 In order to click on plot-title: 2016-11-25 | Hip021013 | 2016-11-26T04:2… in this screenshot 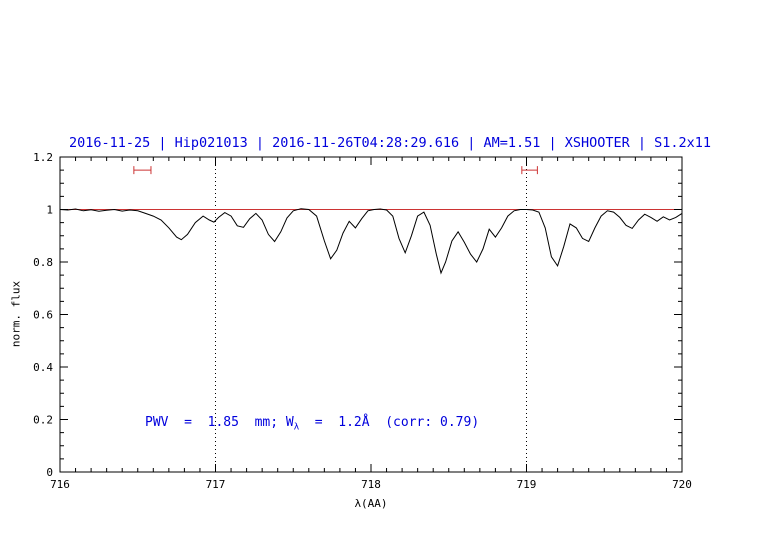, I will do `click(390, 143)`.